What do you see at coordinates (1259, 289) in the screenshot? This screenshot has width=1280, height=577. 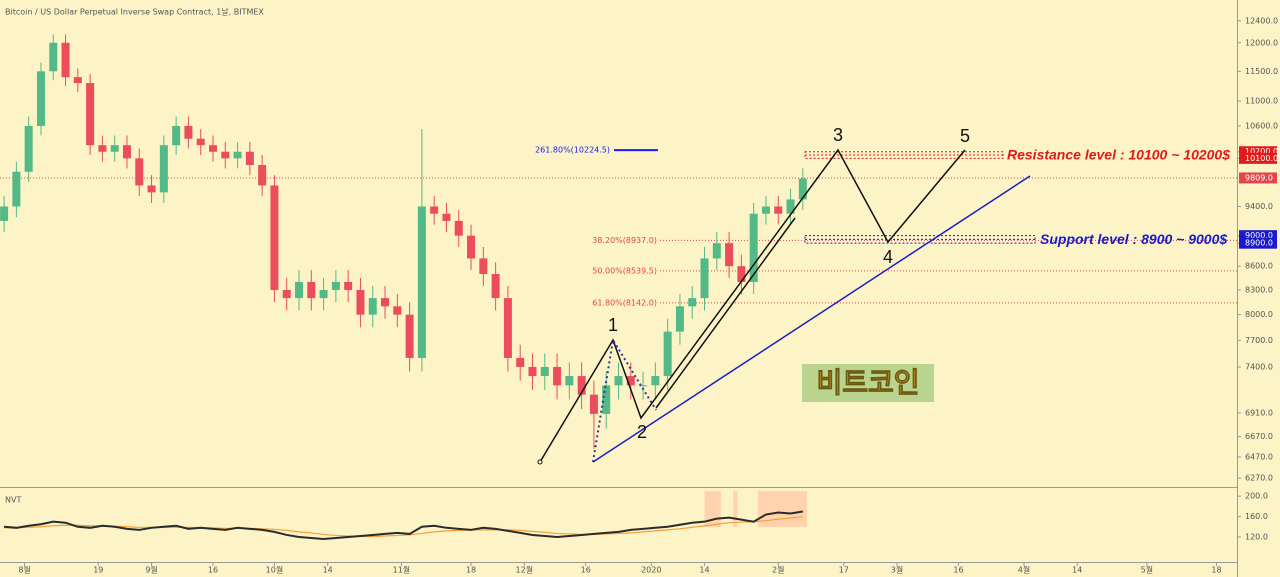 I see `y-tick-label: 8300.0` at bounding box center [1259, 289].